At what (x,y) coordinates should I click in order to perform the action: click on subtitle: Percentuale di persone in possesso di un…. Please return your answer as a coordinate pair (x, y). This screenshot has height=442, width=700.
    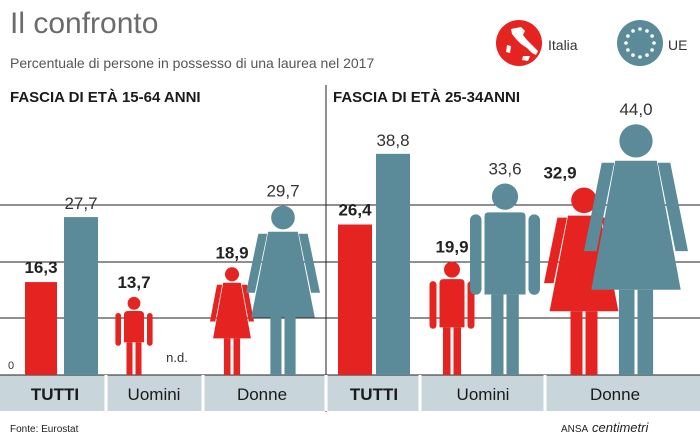
    Looking at the image, I should click on (192, 63).